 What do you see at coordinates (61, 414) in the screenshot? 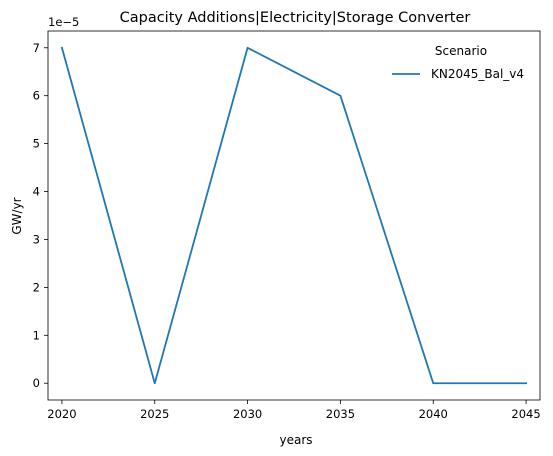
I see `x-tick-label: 2020` at bounding box center [61, 414].